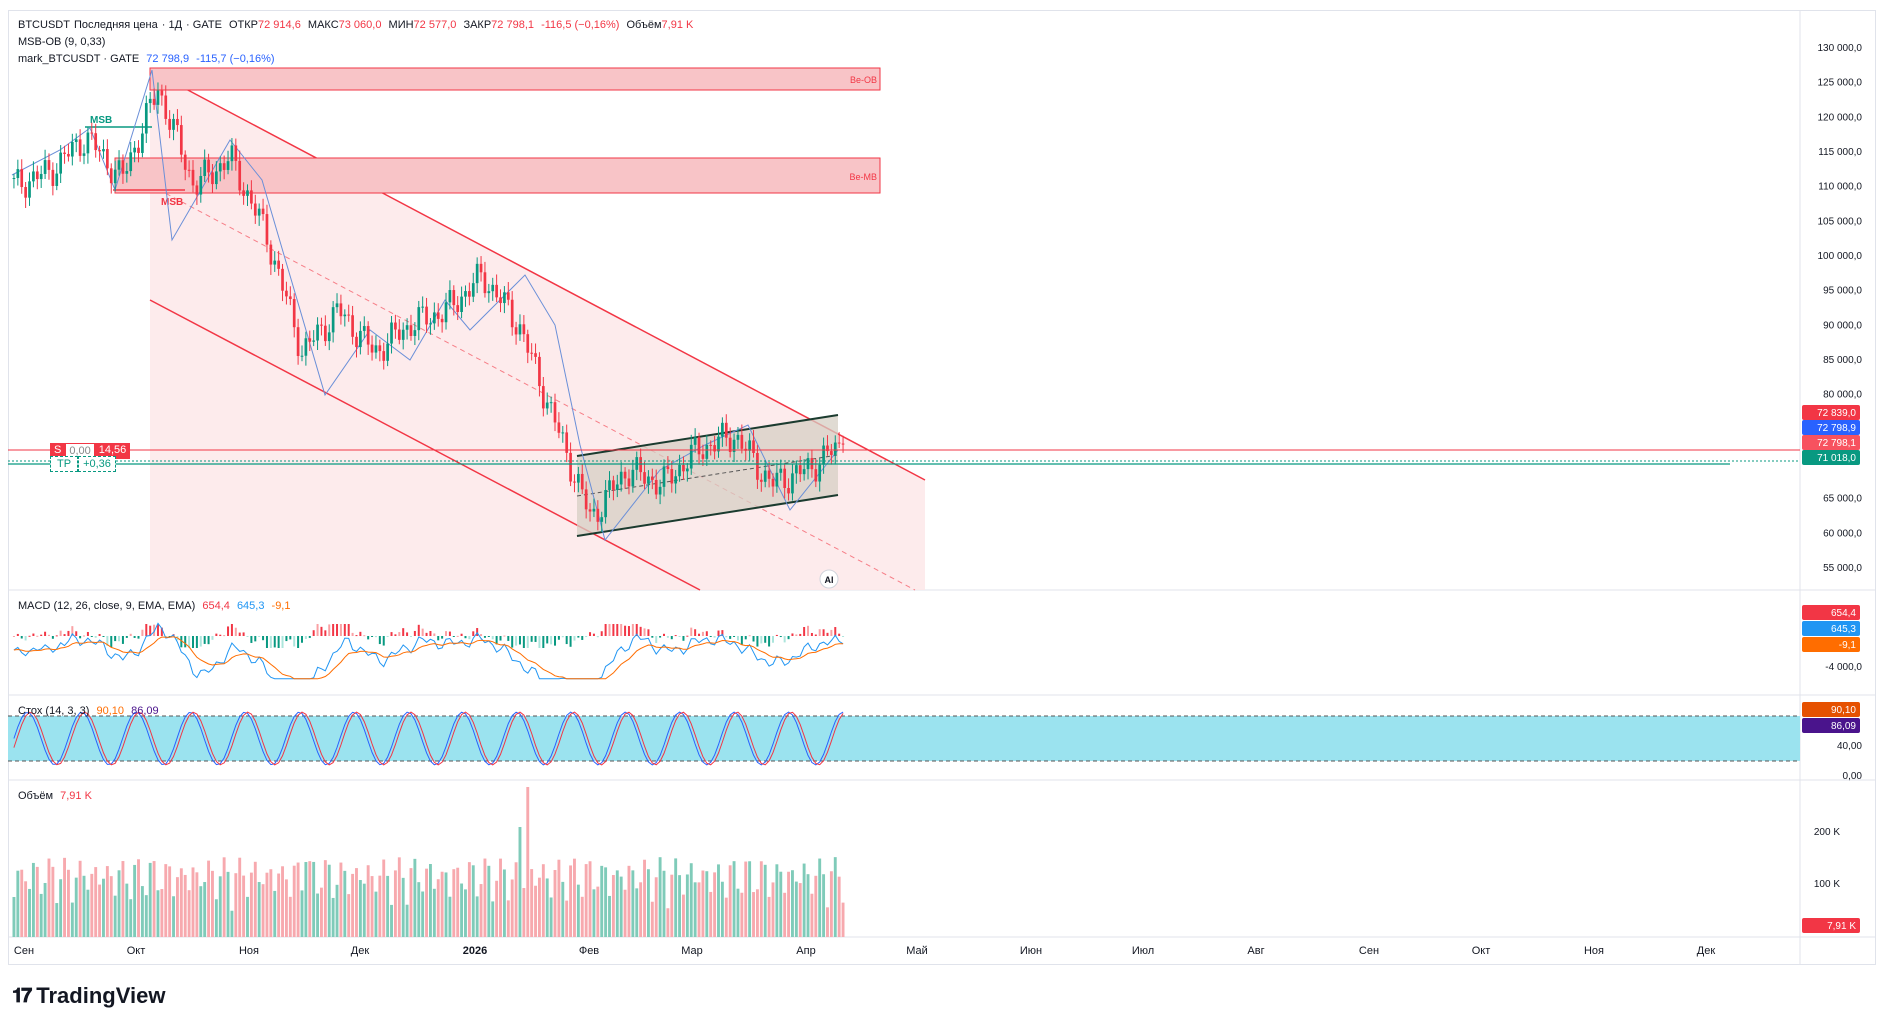 This screenshot has height=1025, width=1884. What do you see at coordinates (112, 451) in the screenshot?
I see `stop-pnl: 14,56` at bounding box center [112, 451].